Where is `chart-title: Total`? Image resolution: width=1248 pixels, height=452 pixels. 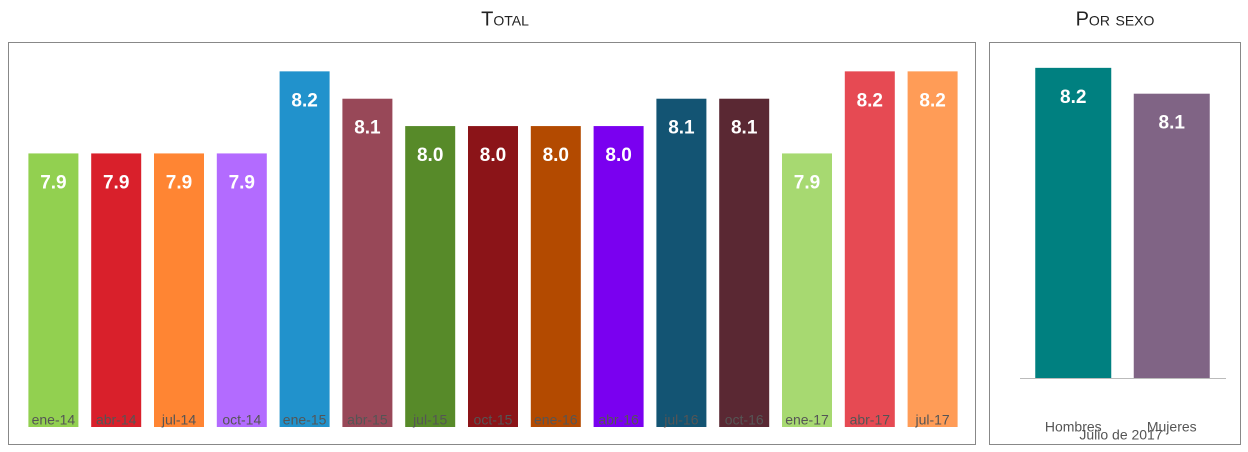 chart-title: Total is located at coordinates (505, 19).